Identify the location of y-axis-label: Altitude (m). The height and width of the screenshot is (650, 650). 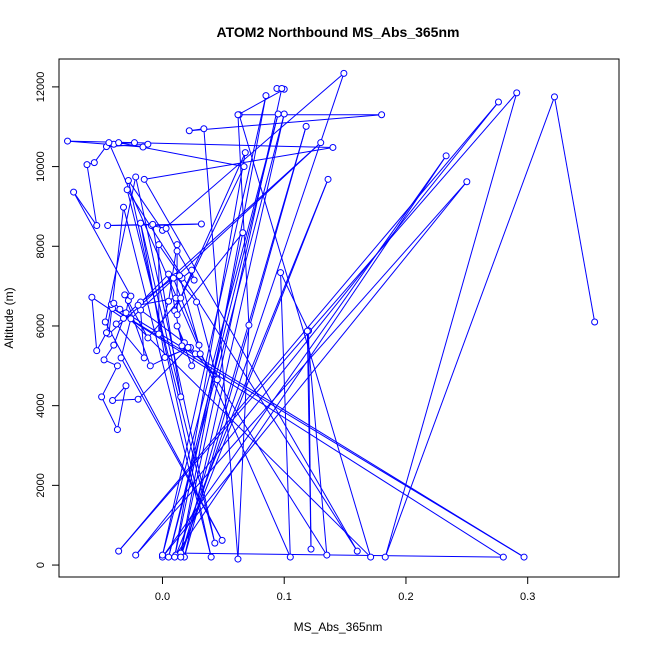
(9, 317).